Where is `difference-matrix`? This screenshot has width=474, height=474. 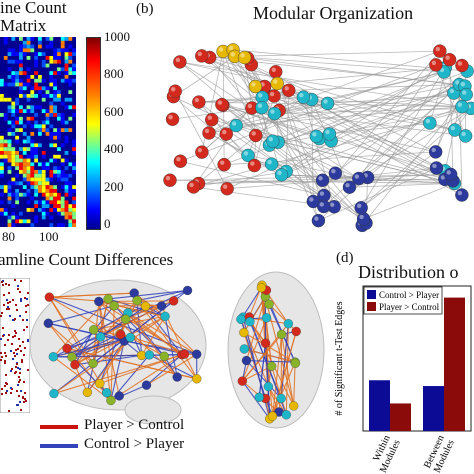
difference-matrix is located at coordinates (15, 345).